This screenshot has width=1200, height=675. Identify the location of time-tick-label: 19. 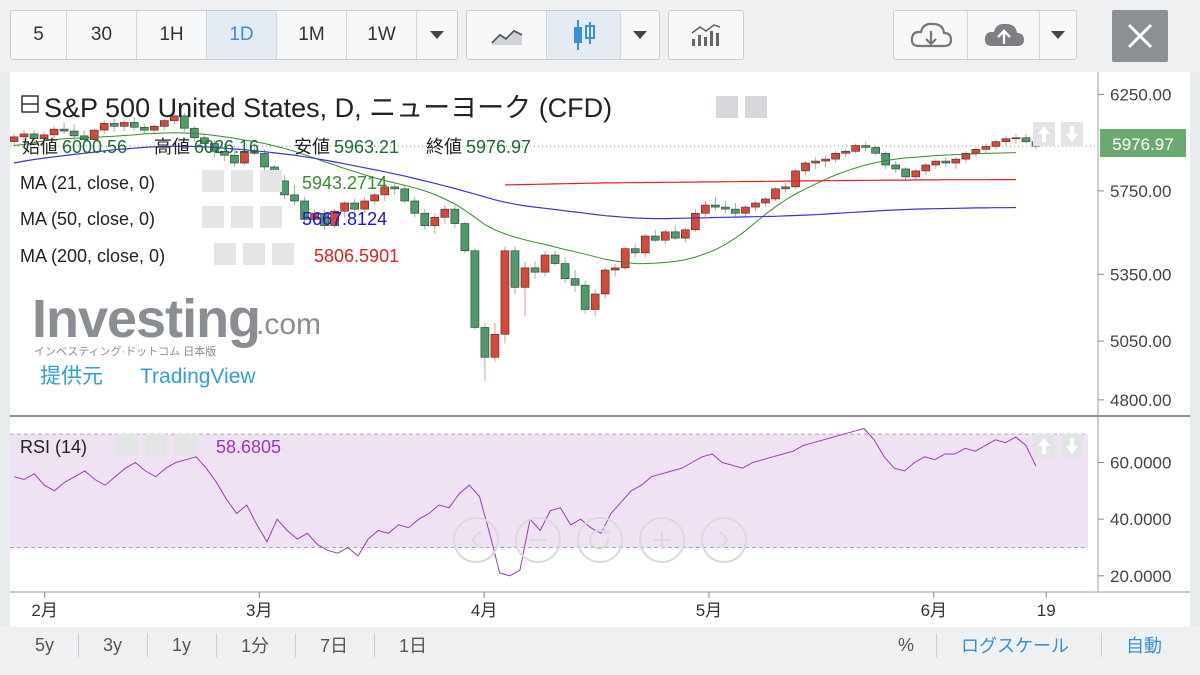
(1046, 610).